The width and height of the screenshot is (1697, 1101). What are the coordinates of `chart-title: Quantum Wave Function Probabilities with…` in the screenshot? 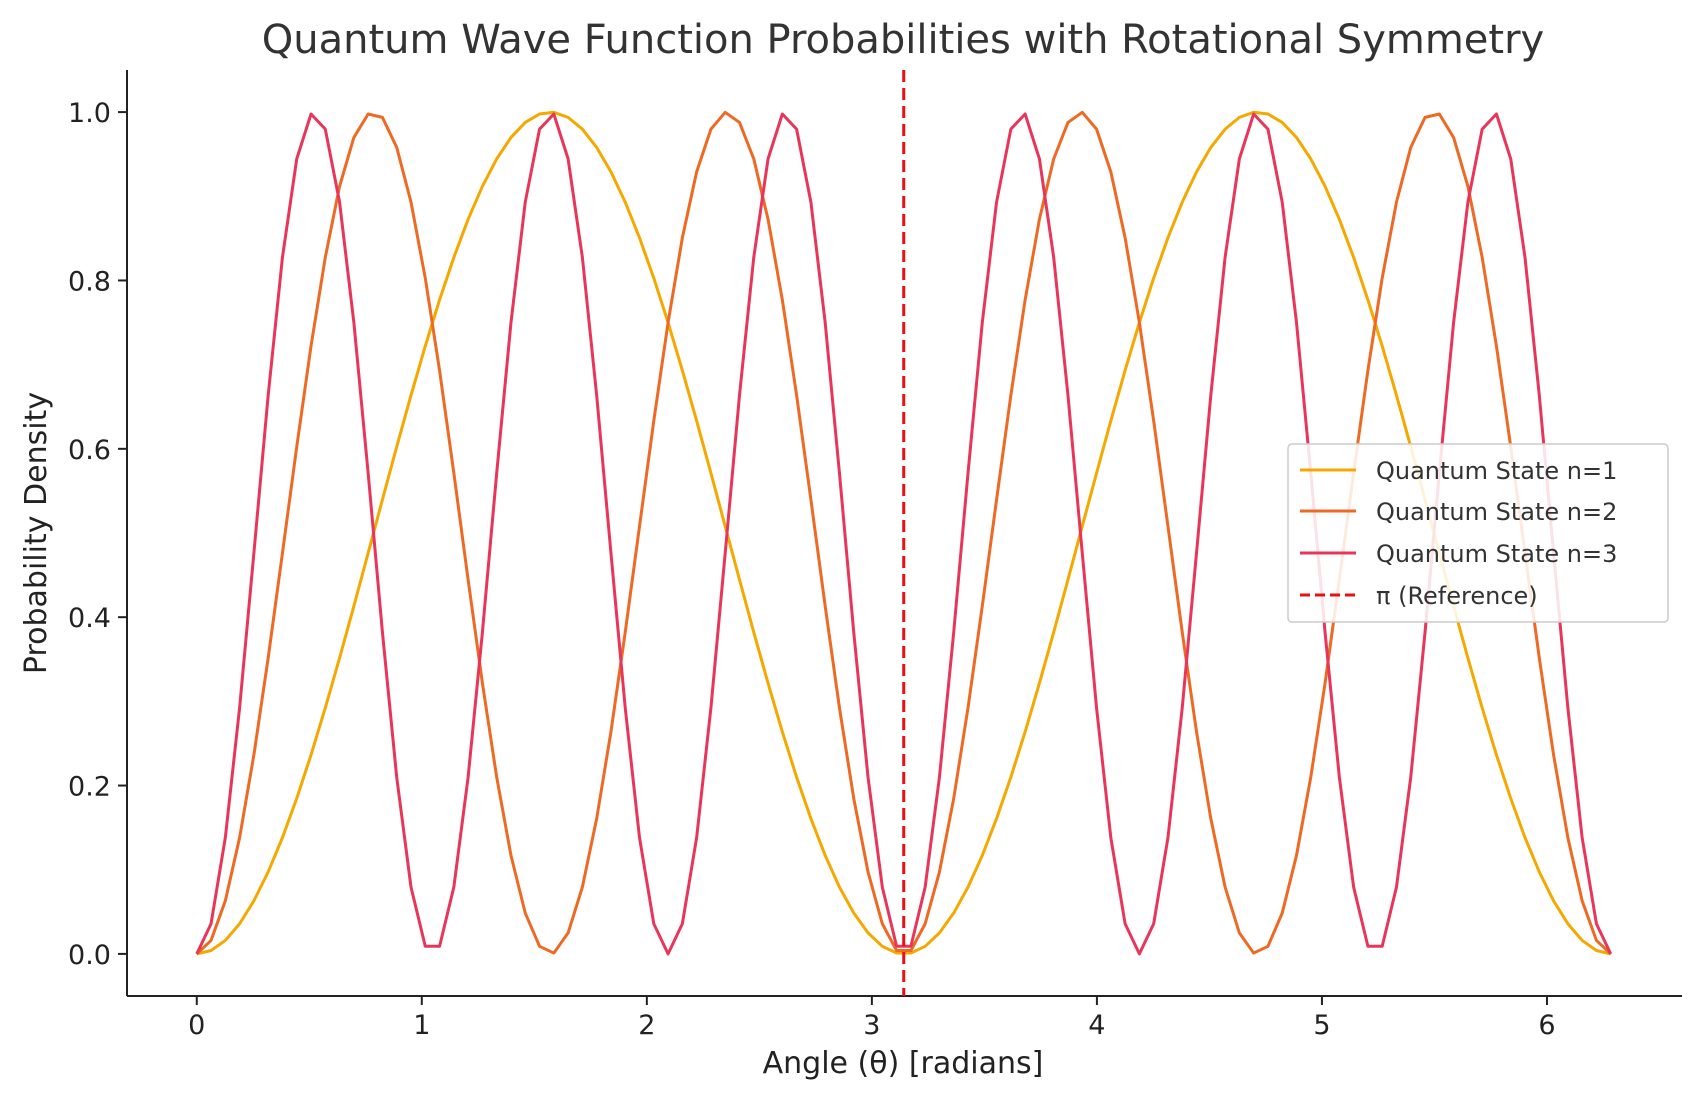 It's located at (903, 40).